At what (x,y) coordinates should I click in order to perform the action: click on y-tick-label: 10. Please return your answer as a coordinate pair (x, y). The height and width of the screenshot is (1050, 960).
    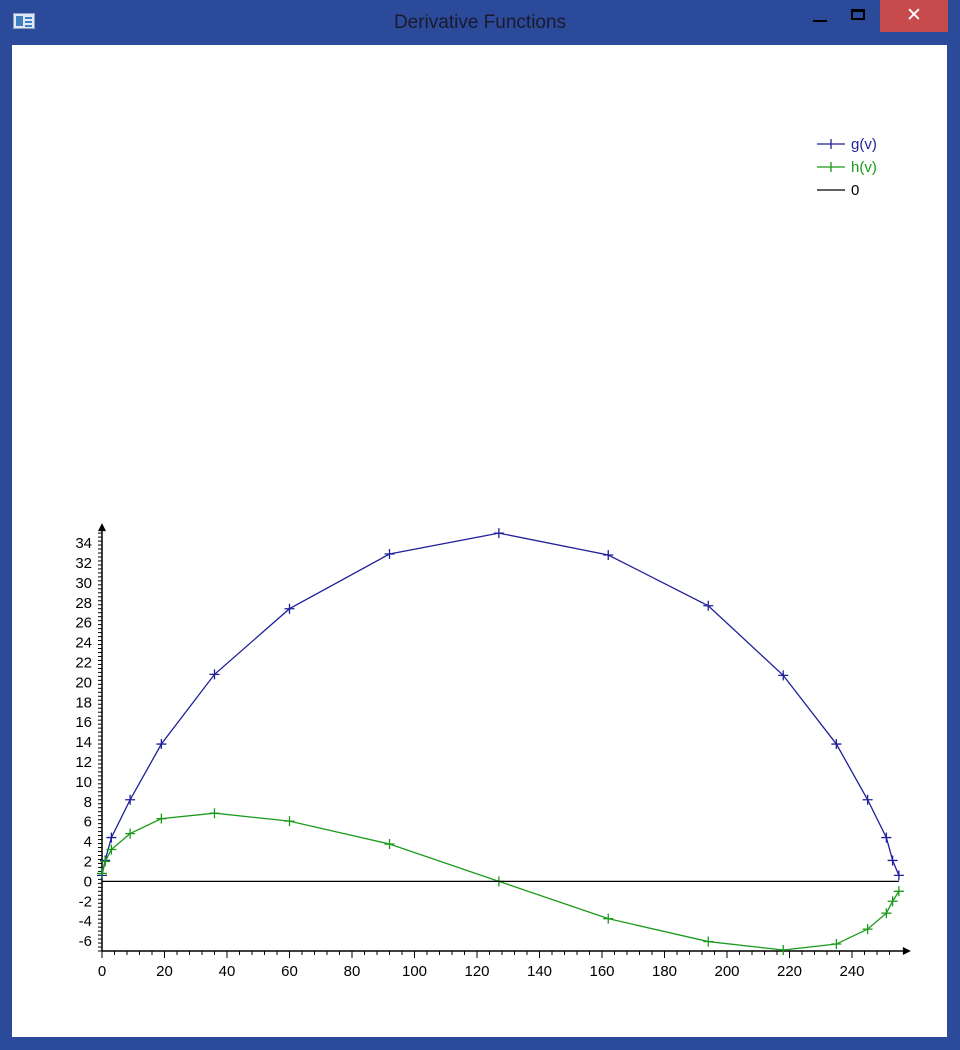
    Looking at the image, I should click on (83, 782).